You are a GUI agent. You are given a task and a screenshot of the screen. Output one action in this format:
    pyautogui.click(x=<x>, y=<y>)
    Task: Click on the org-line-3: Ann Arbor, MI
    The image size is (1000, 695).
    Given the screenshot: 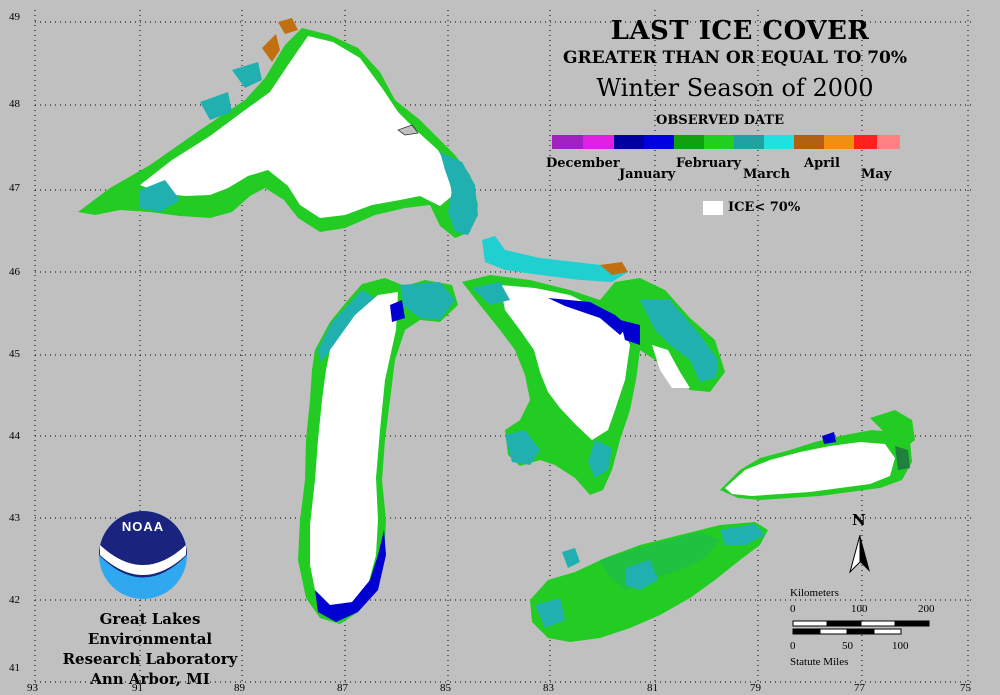 What is the action you would take?
    pyautogui.click(x=150, y=679)
    